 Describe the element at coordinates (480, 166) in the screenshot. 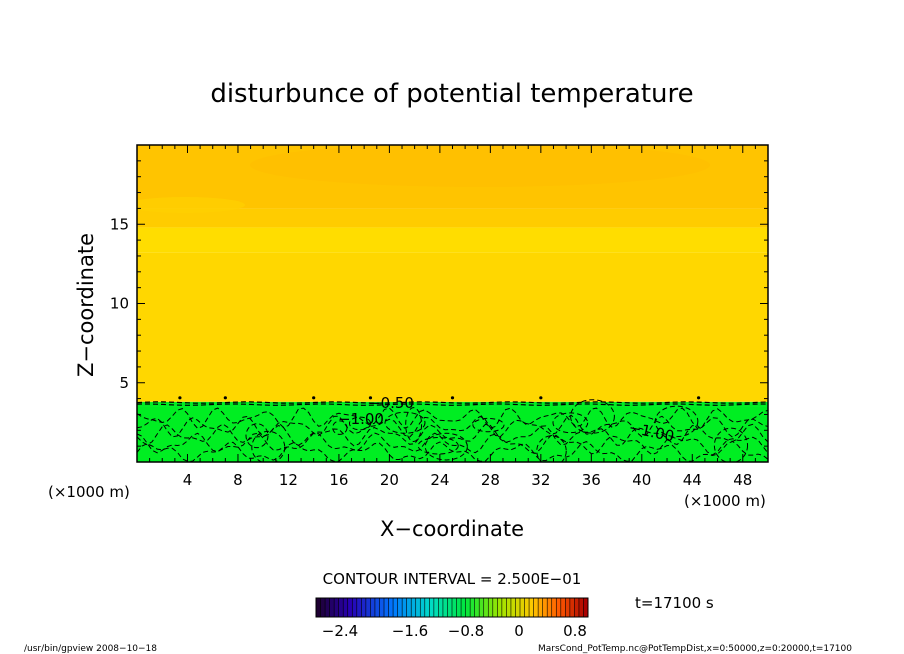

I see `field-patch` at that location.